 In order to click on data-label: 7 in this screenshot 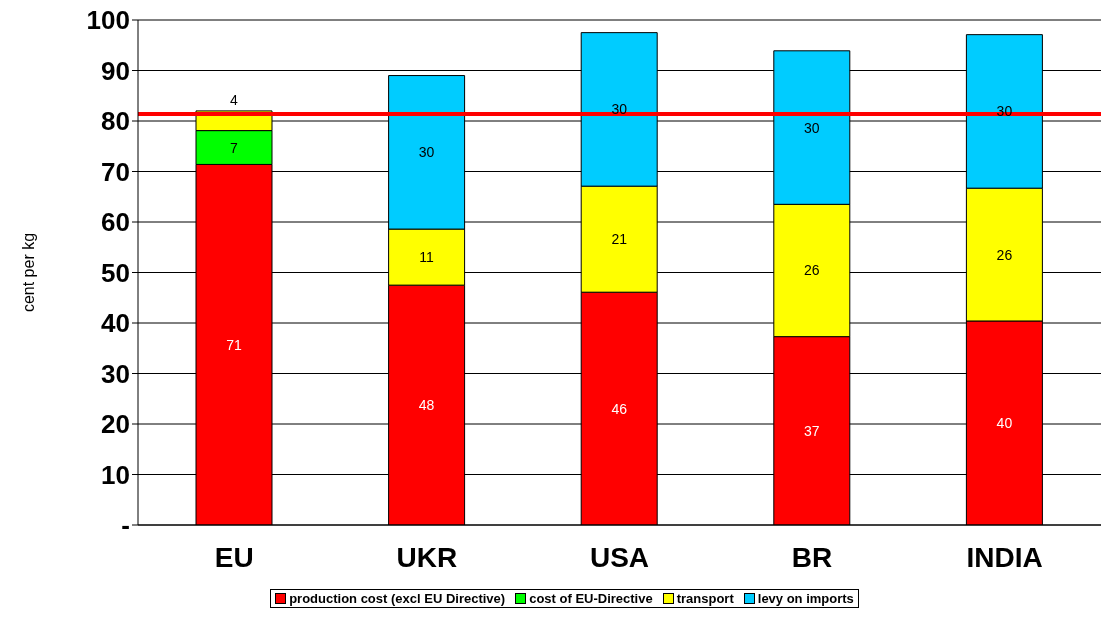, I will do `click(234, 147)`.